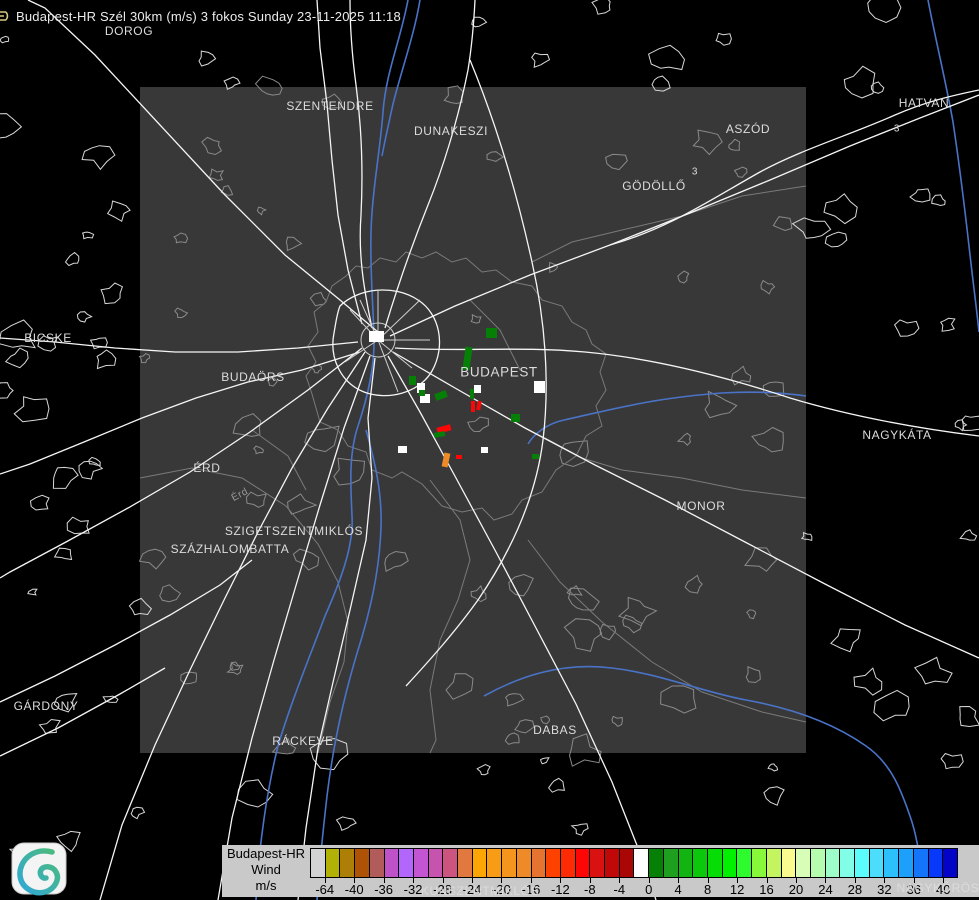  What do you see at coordinates (703, 772) in the screenshot?
I see `south-stream` at bounding box center [703, 772].